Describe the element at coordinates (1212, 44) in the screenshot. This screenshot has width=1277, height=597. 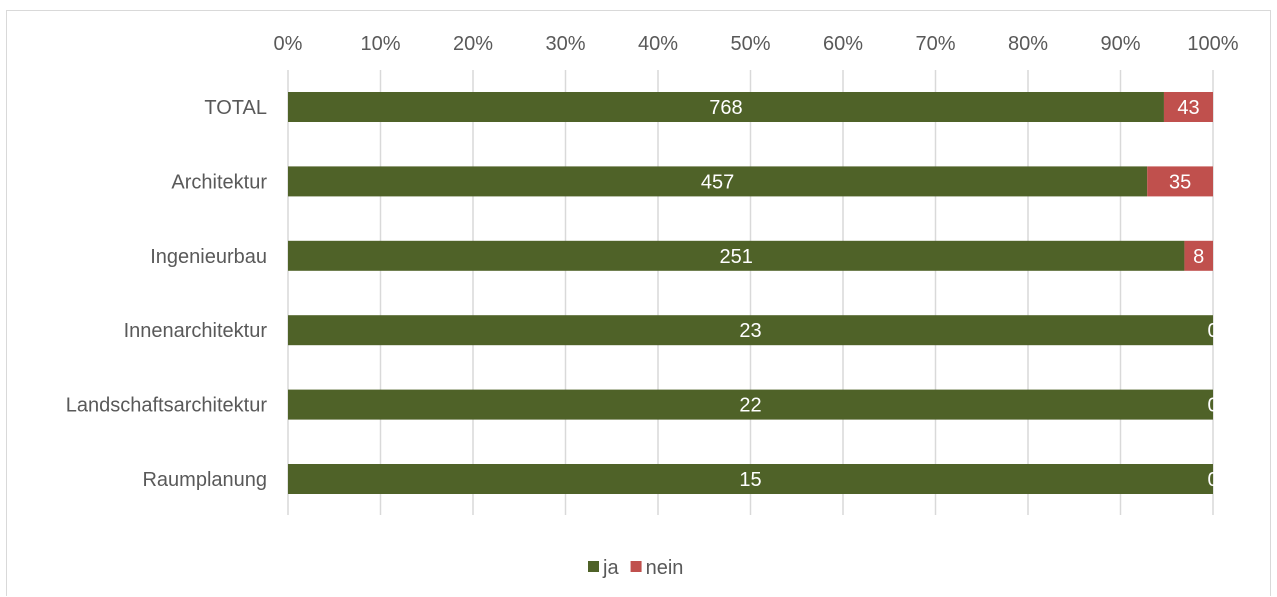
I see `x-tick-label: 100%` at that location.